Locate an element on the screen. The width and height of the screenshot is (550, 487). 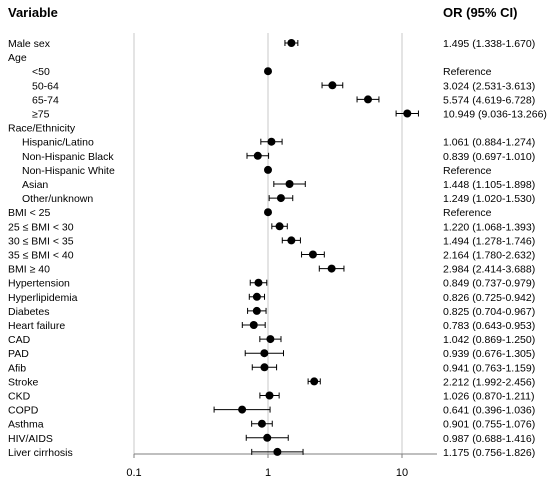
forest-row: CKD 1.026 (0.870-1.211) is located at coordinates (271, 397).